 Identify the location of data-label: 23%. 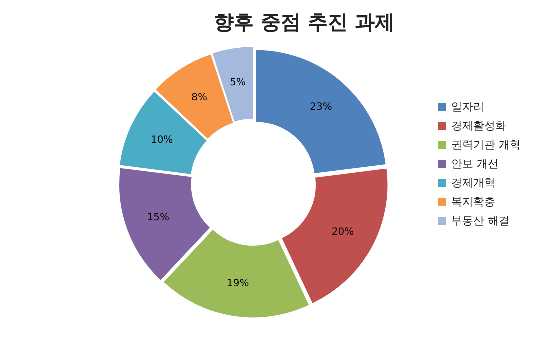
(321, 107).